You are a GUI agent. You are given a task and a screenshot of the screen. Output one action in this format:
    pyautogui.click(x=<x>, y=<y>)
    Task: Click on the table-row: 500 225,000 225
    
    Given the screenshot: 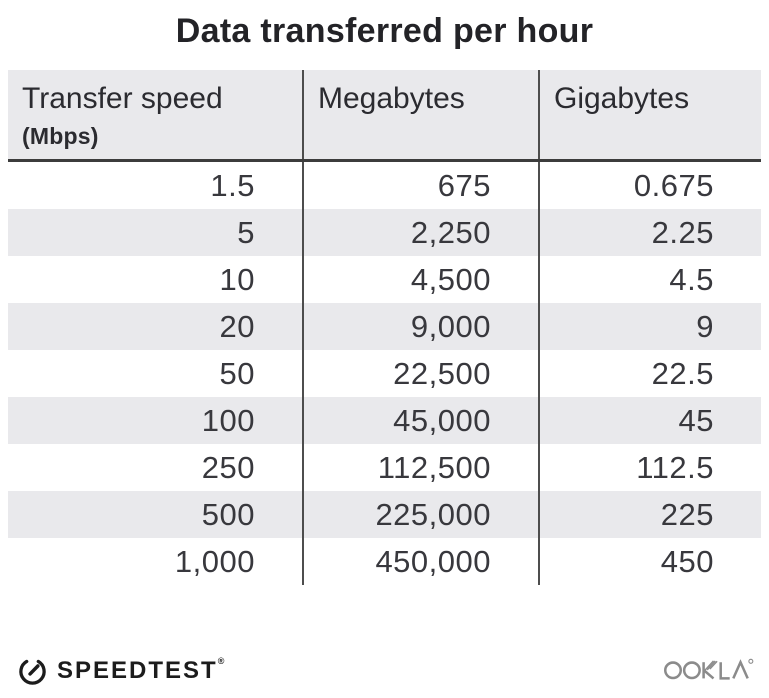 What is the action you would take?
    pyautogui.click(x=384, y=514)
    